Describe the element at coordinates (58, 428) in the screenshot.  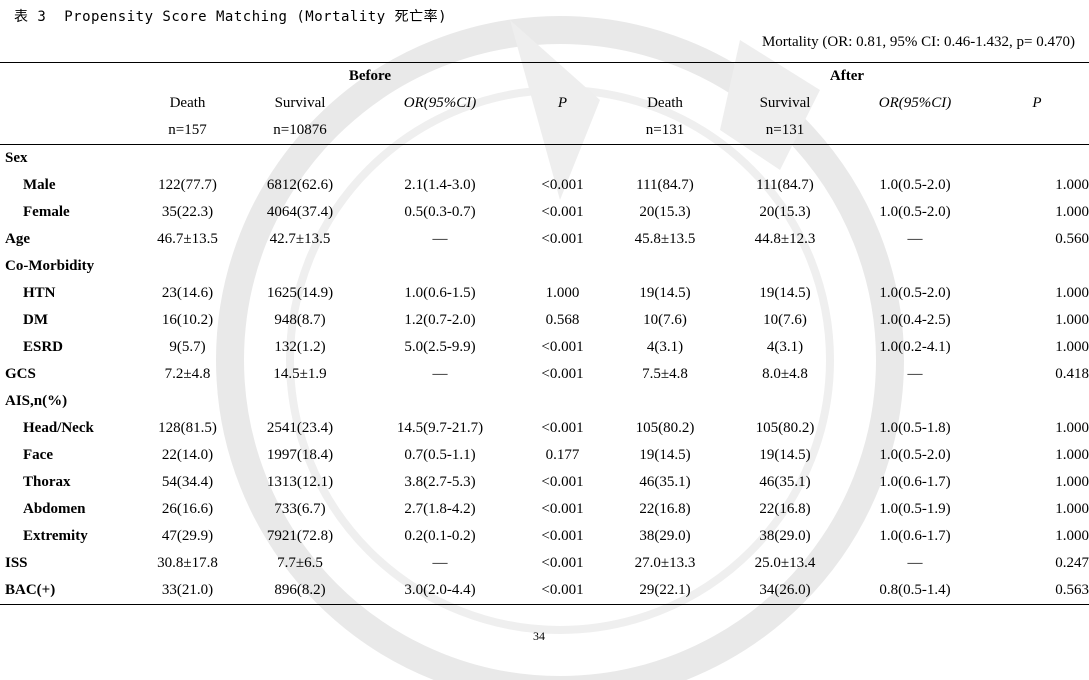
I see `row-label: Head/Neck` at that location.